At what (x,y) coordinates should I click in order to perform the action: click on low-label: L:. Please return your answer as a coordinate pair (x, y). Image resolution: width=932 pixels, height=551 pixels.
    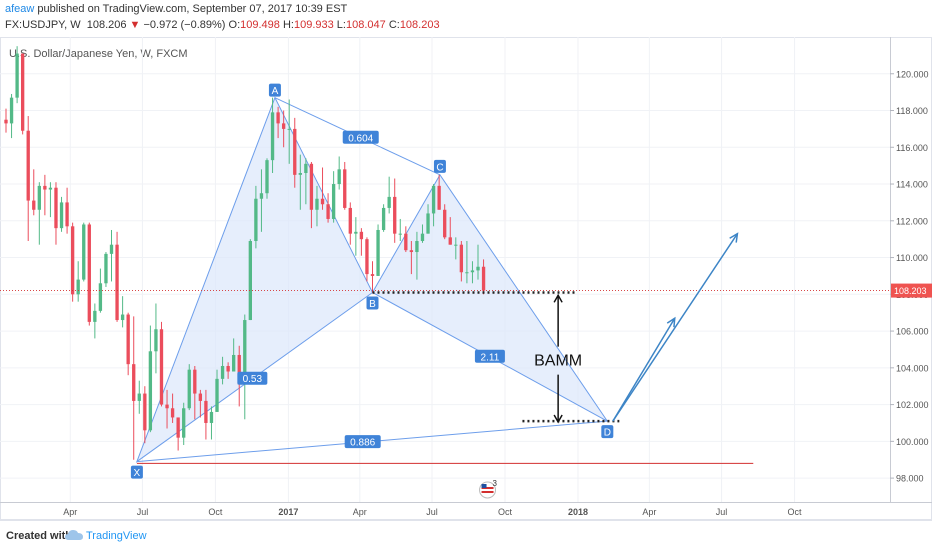
    Looking at the image, I should click on (341, 25).